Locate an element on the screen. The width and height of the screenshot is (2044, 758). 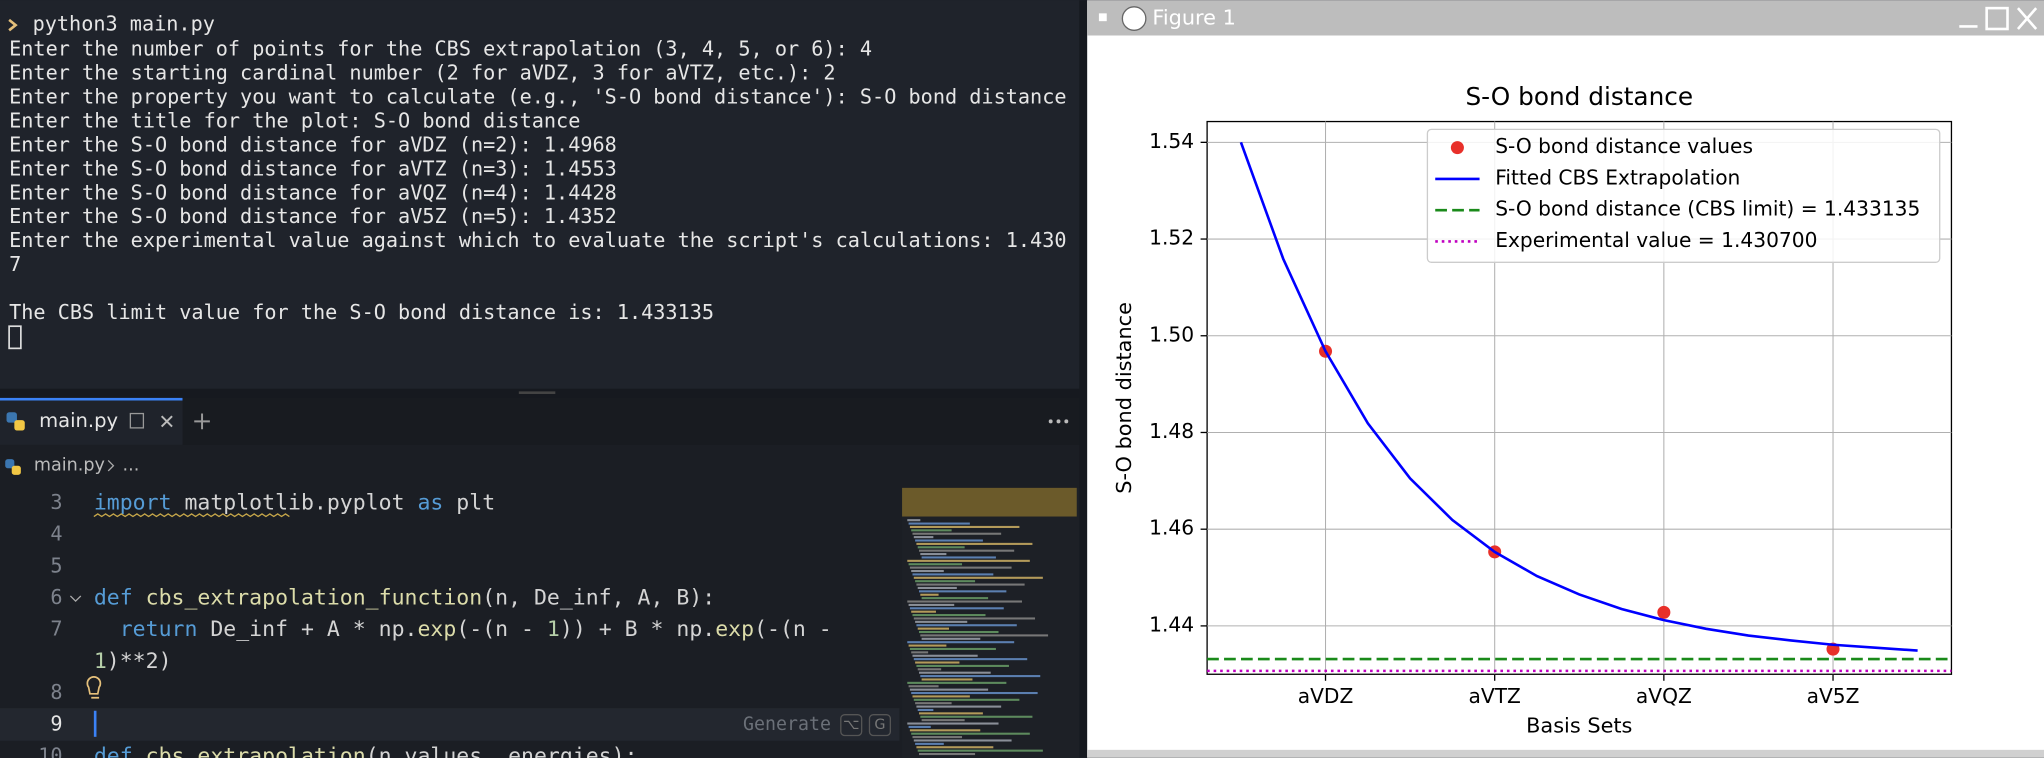
more-icon is located at coordinates (1058, 421).